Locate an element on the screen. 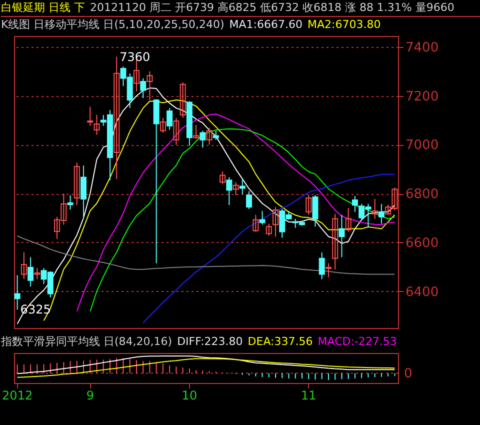 The height and width of the screenshot is (425, 480). text: MA1:6667.60 is located at coordinates (265, 24).